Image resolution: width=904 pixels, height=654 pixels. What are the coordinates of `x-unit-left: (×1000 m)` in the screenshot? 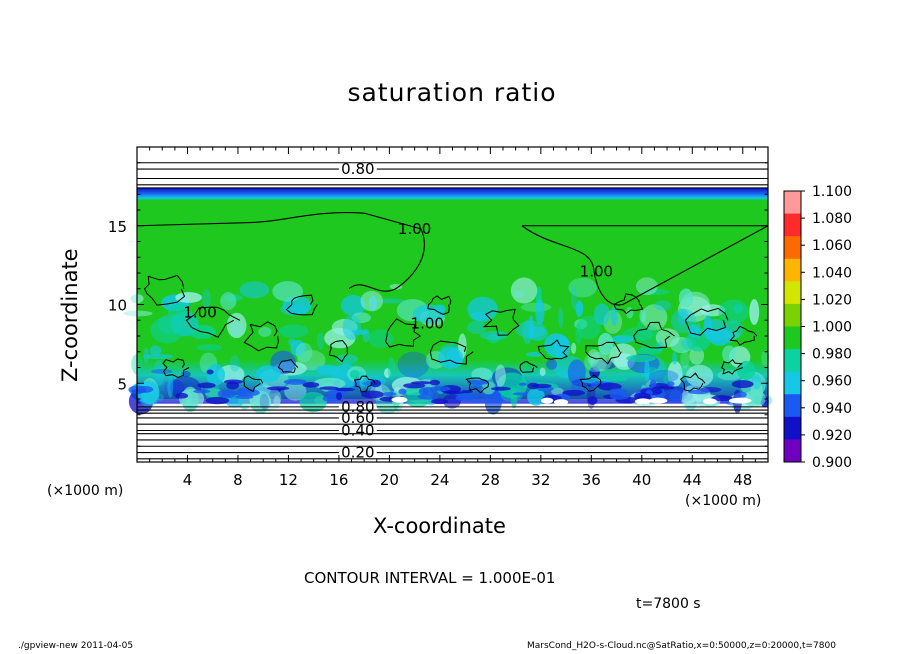 It's located at (85, 491).